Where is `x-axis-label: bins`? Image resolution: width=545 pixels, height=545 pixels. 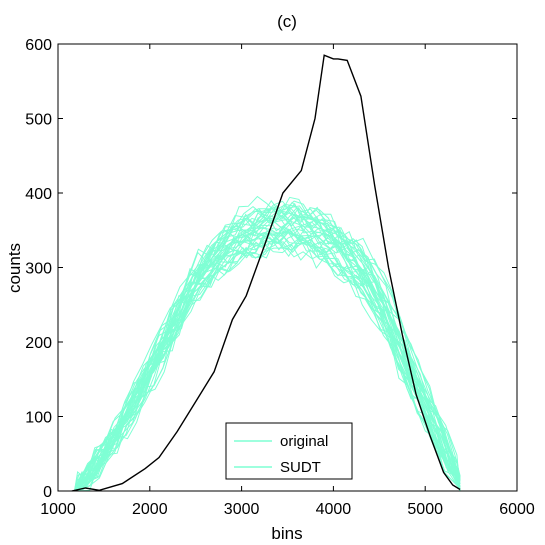 x-axis-label: bins is located at coordinates (286, 533).